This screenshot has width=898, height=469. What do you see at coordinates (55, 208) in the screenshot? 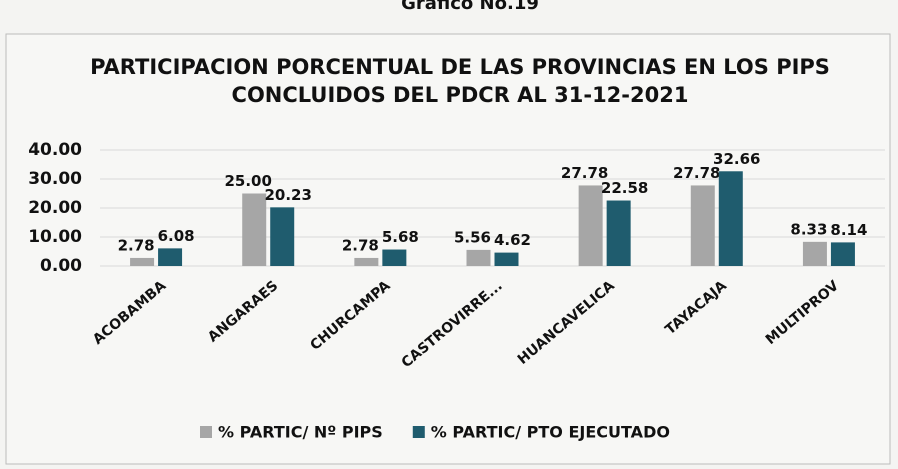
I see `y-tick-label: 20.00` at bounding box center [55, 208].